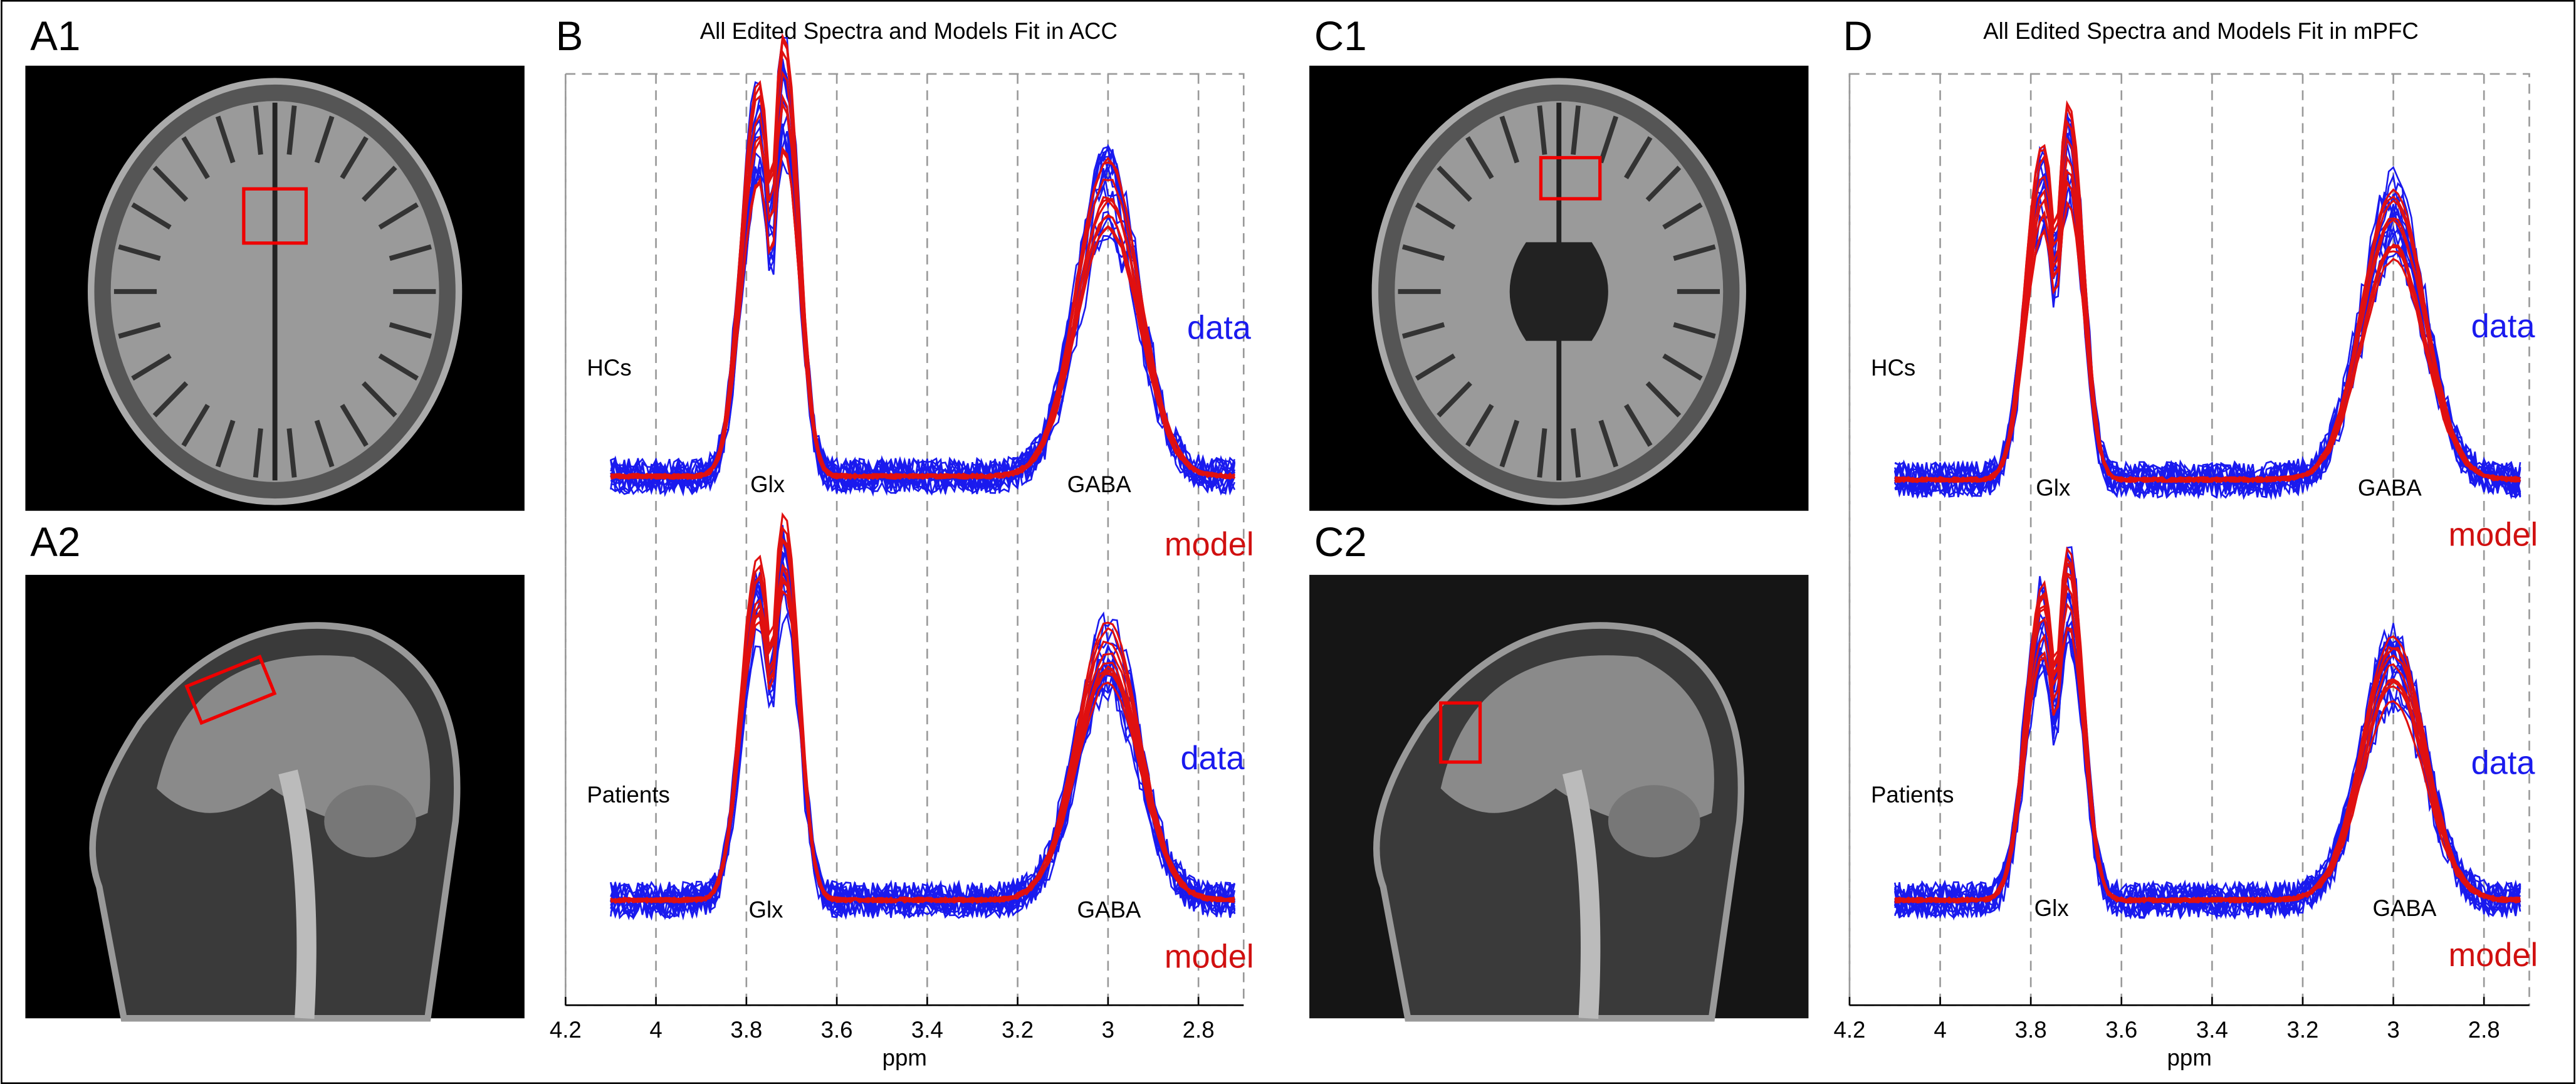 The height and width of the screenshot is (1084, 2576). Describe the element at coordinates (1340, 542) in the screenshot. I see `panel-label: C2` at that location.